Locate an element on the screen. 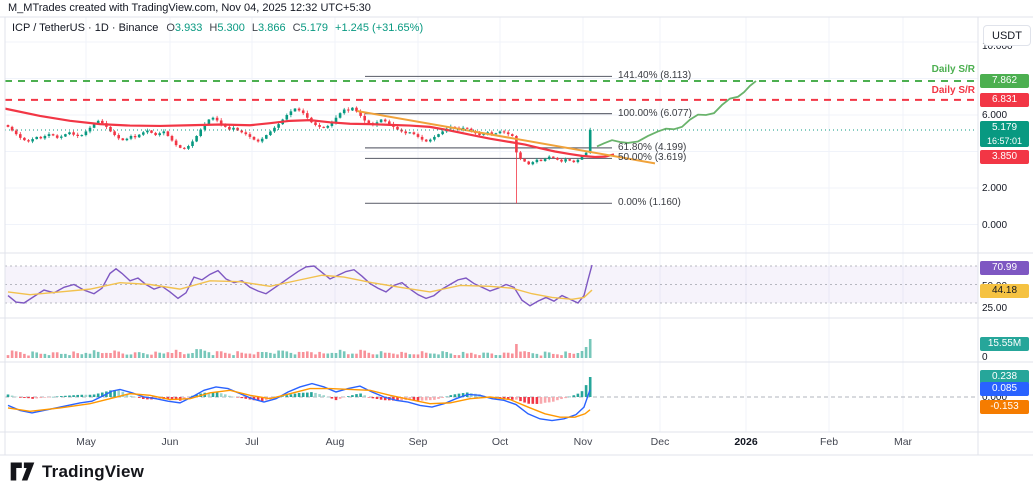  price-level-badge: 15.55M is located at coordinates (1004, 344).